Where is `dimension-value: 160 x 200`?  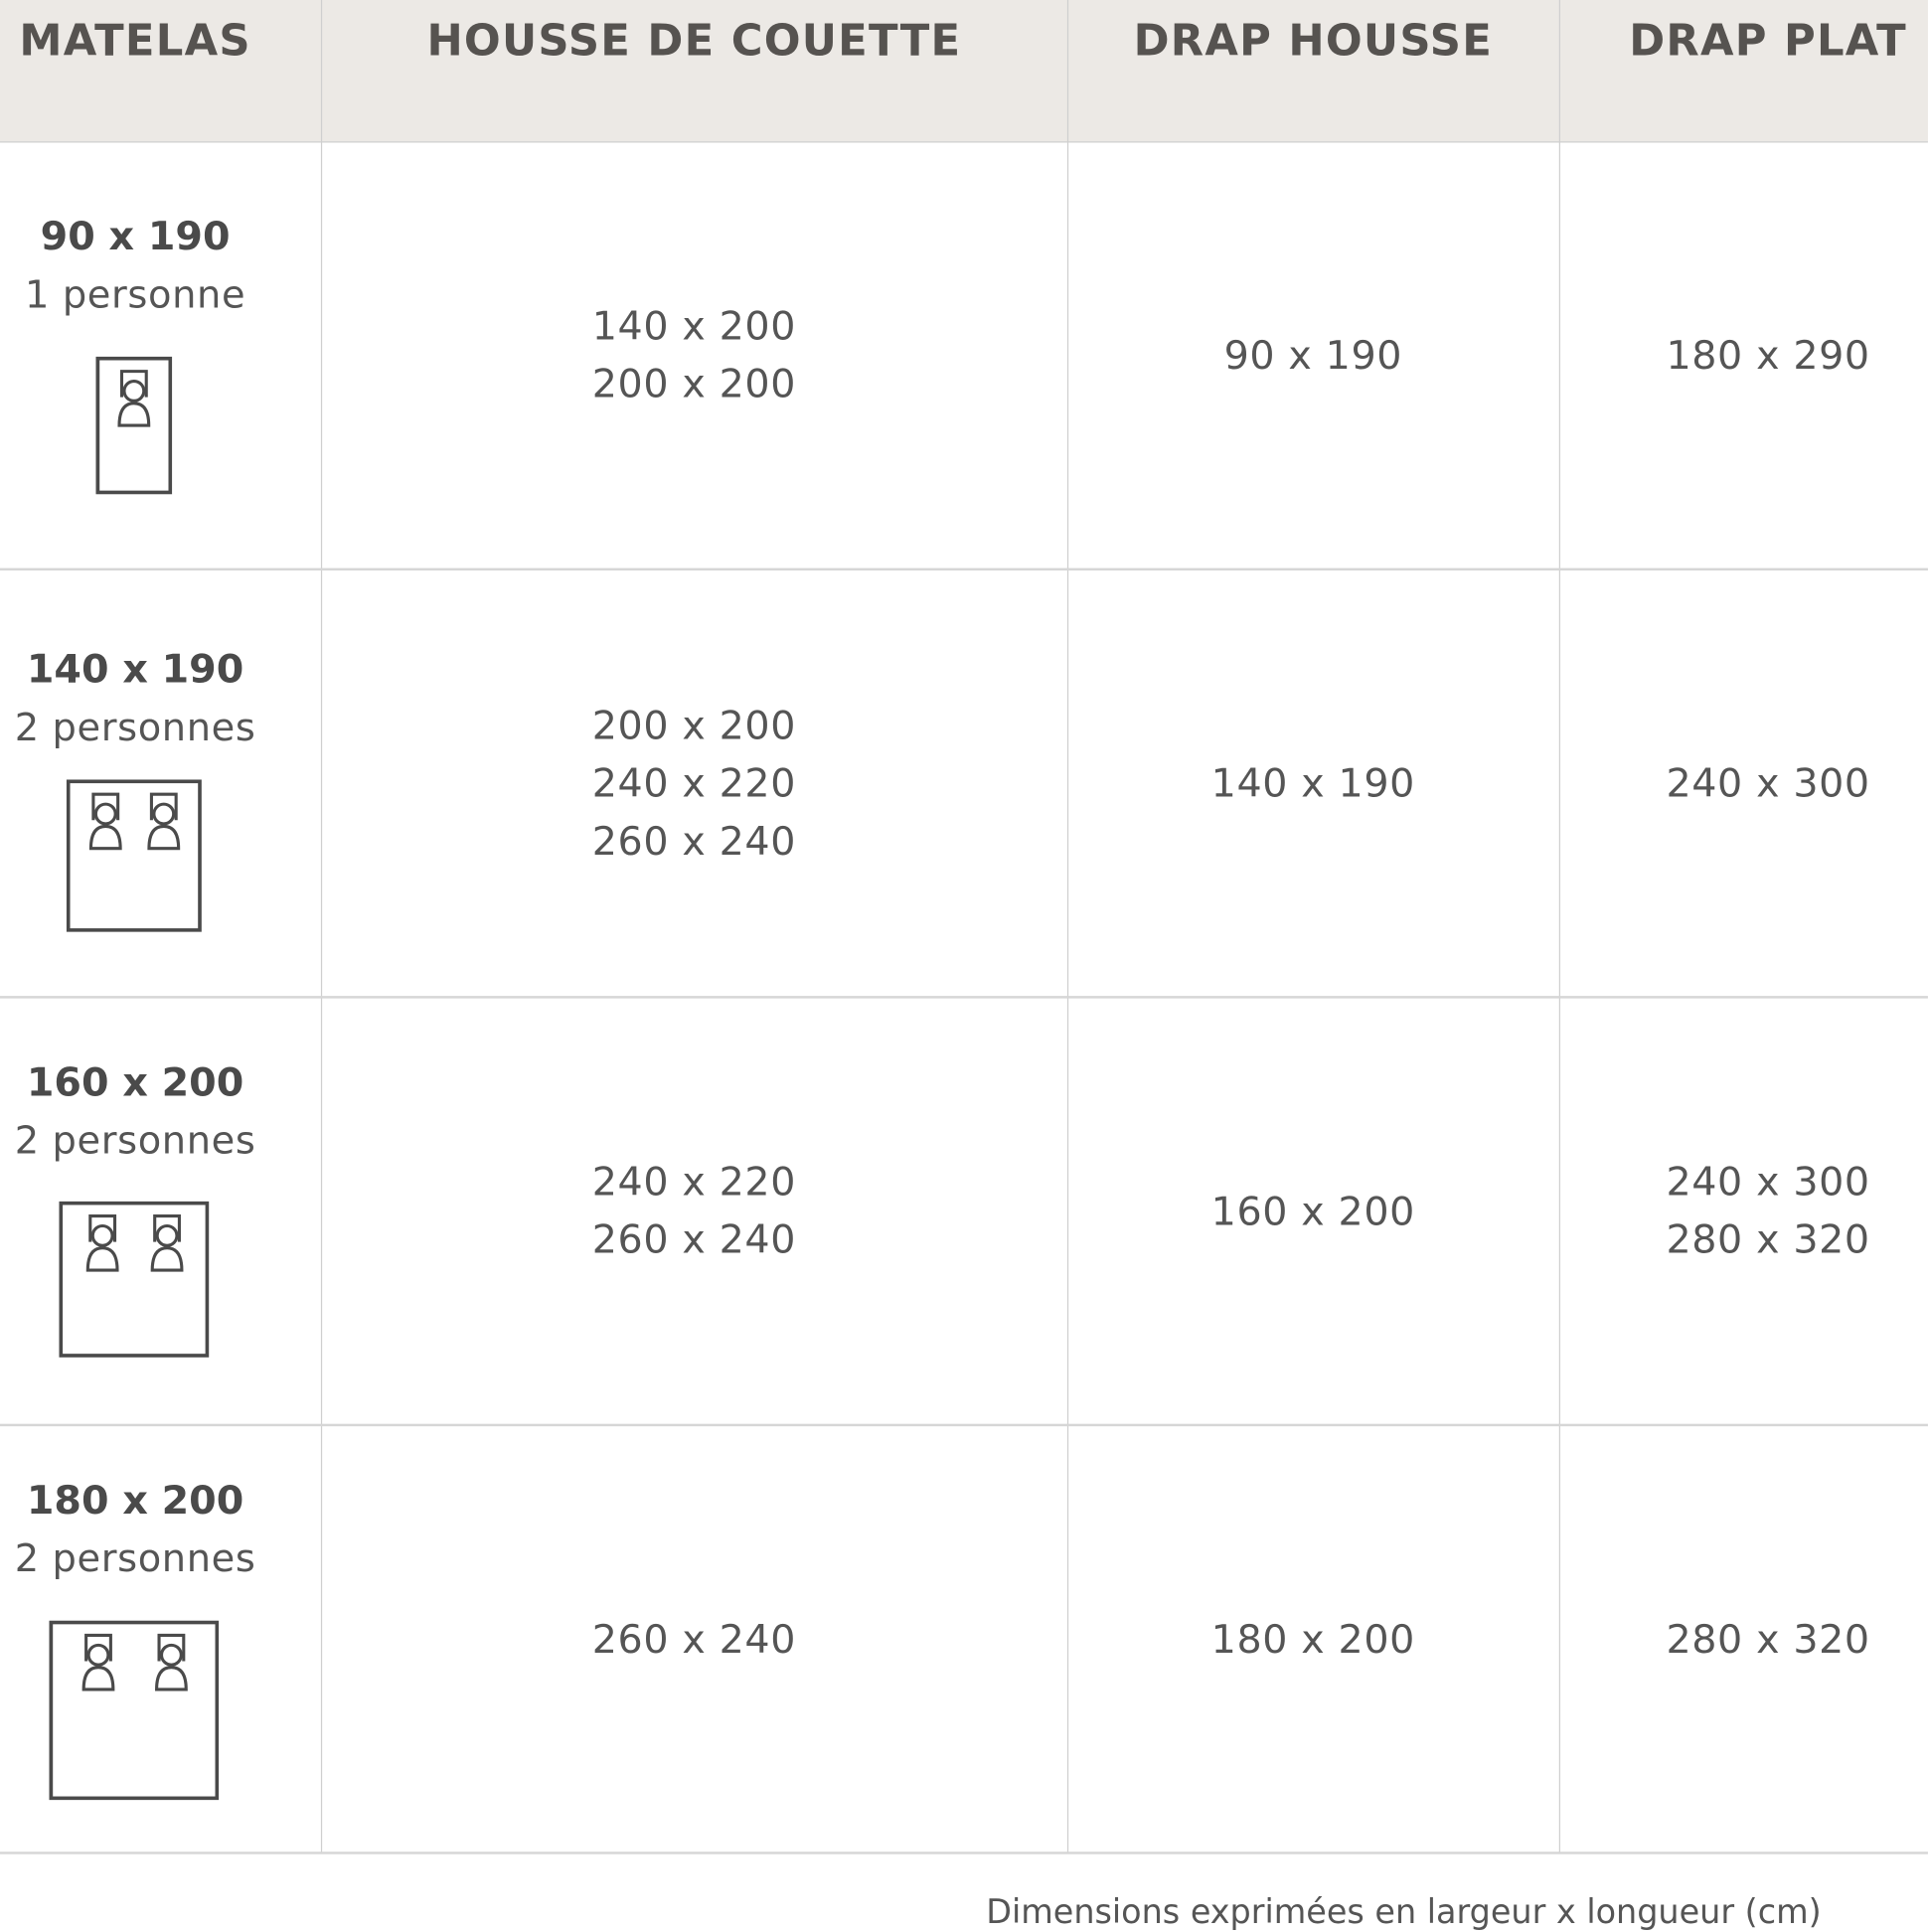 dimension-value: 160 x 200 is located at coordinates (1312, 1210).